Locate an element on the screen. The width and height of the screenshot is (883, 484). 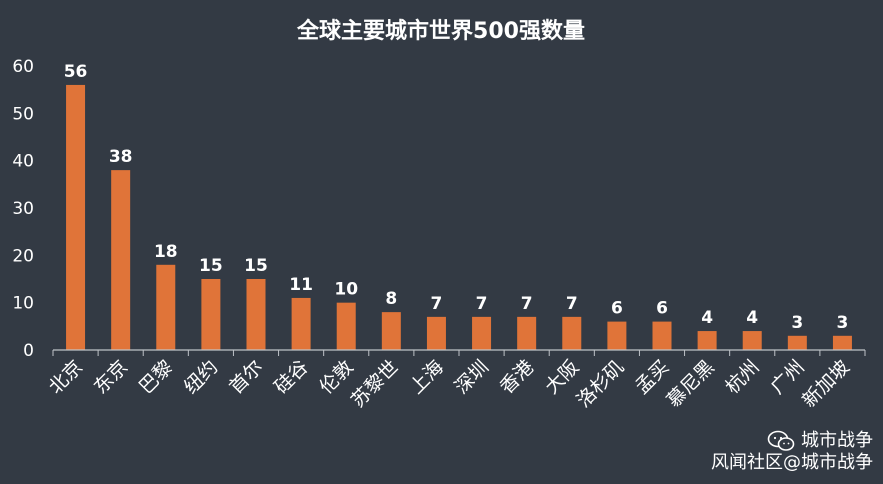
x-tick-label: 纽约 is located at coordinates (201, 377).